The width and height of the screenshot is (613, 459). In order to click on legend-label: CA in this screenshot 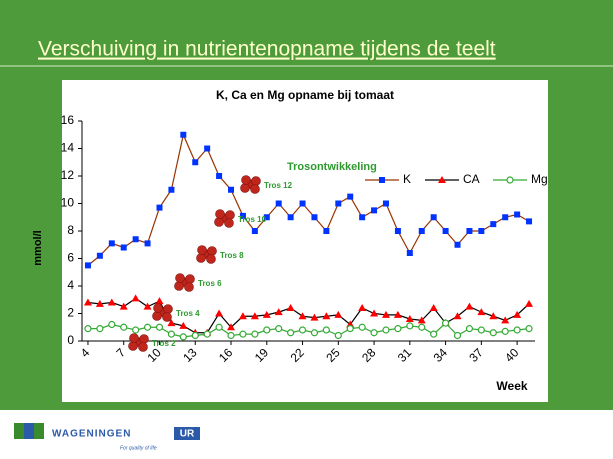, I will do `click(471, 179)`.